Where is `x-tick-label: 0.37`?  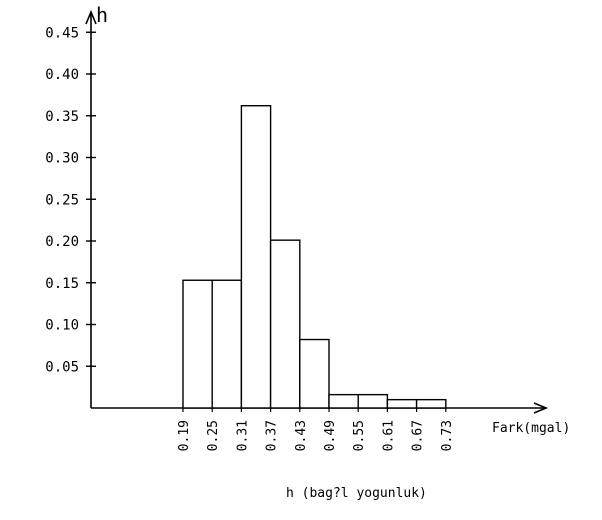 x-tick-label: 0.37 is located at coordinates (272, 435).